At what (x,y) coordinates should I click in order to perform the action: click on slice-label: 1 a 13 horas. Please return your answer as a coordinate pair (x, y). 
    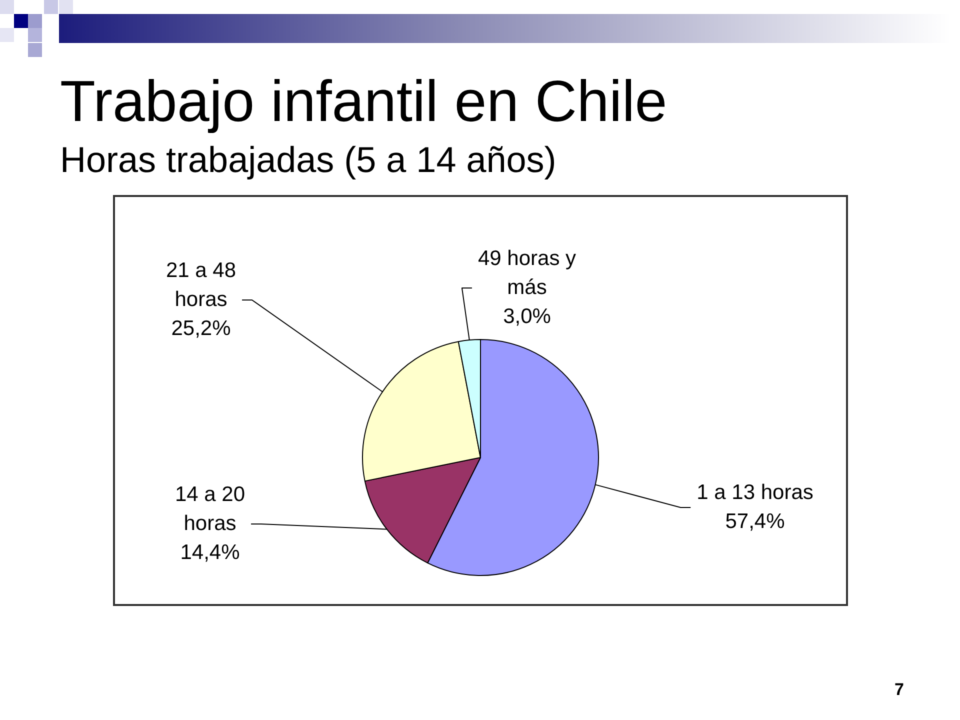
    Looking at the image, I should click on (755, 492).